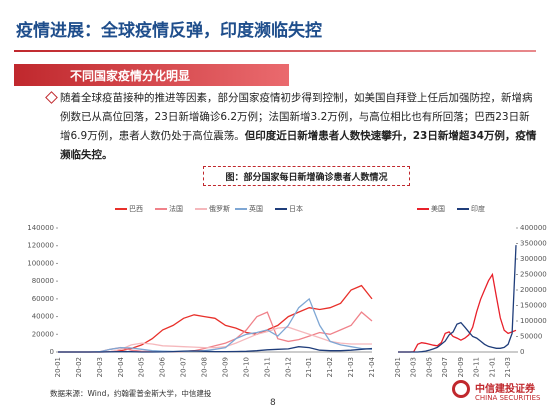  What do you see at coordinates (508, 398) in the screenshot?
I see `logo-en: CHINA SECURITIES` at bounding box center [508, 398].